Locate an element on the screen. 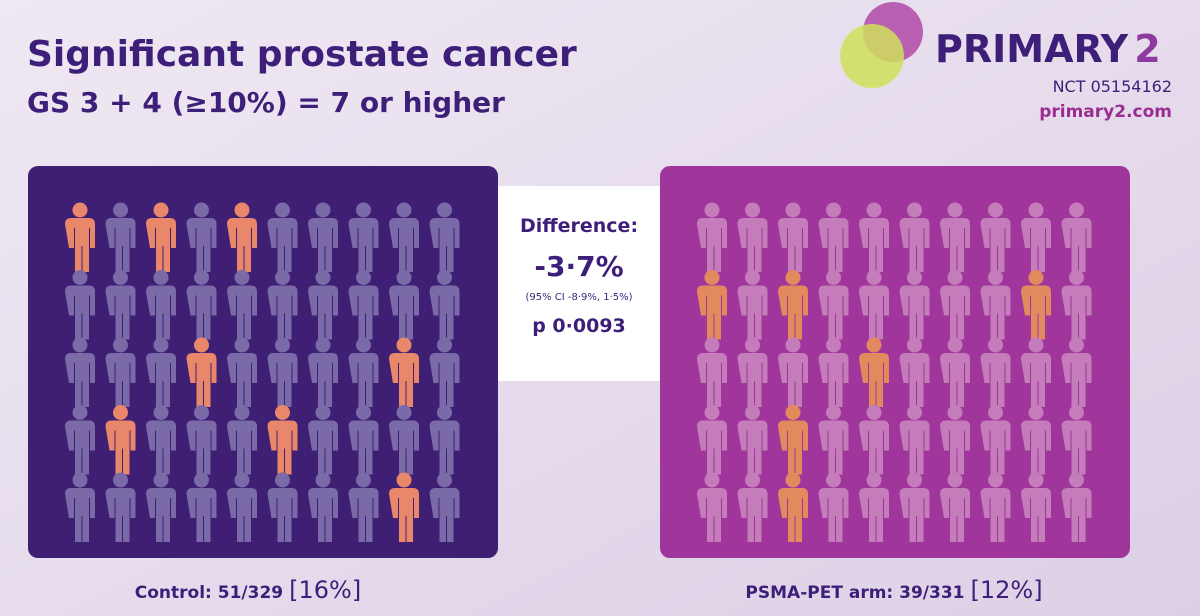  logo-number: 2 is located at coordinates (1147, 49).